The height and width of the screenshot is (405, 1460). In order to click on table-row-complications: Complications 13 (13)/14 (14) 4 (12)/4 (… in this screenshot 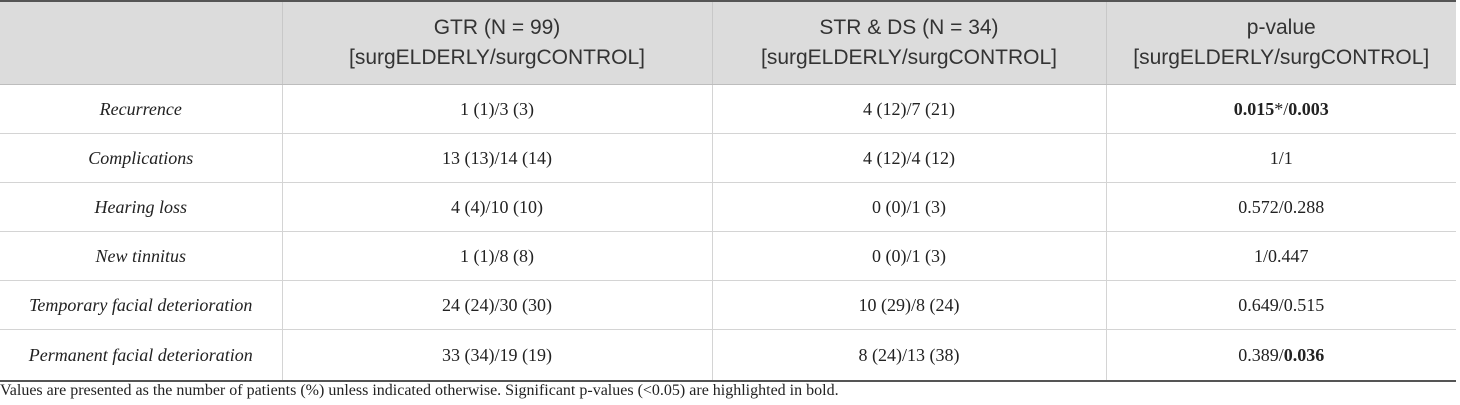, I will do `click(728, 158)`.